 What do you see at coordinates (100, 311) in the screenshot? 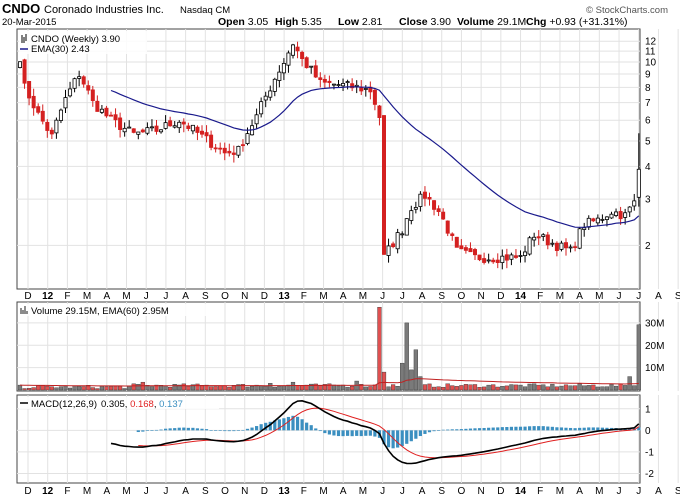
I see `volume-legend-label: Volume 29.15M, EMA(60) 2.95M` at bounding box center [100, 311].